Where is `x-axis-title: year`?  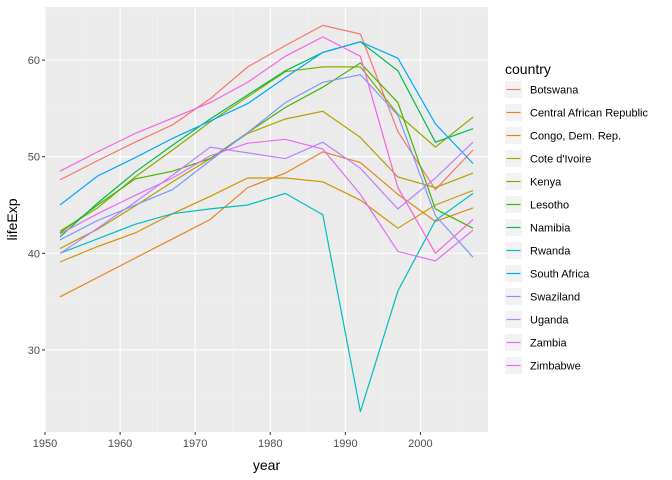 x-axis-title: year is located at coordinates (267, 465).